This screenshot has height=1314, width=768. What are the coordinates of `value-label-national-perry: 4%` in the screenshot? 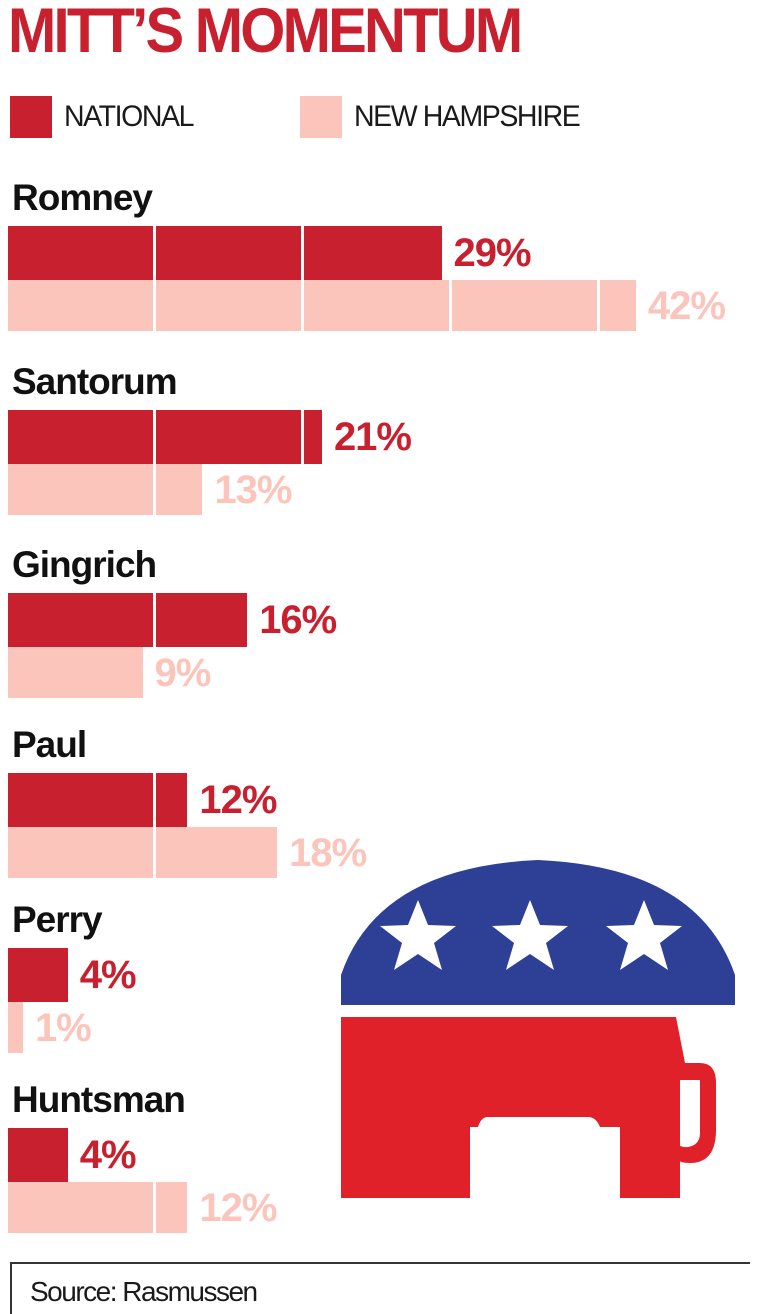 It's located at (108, 975).